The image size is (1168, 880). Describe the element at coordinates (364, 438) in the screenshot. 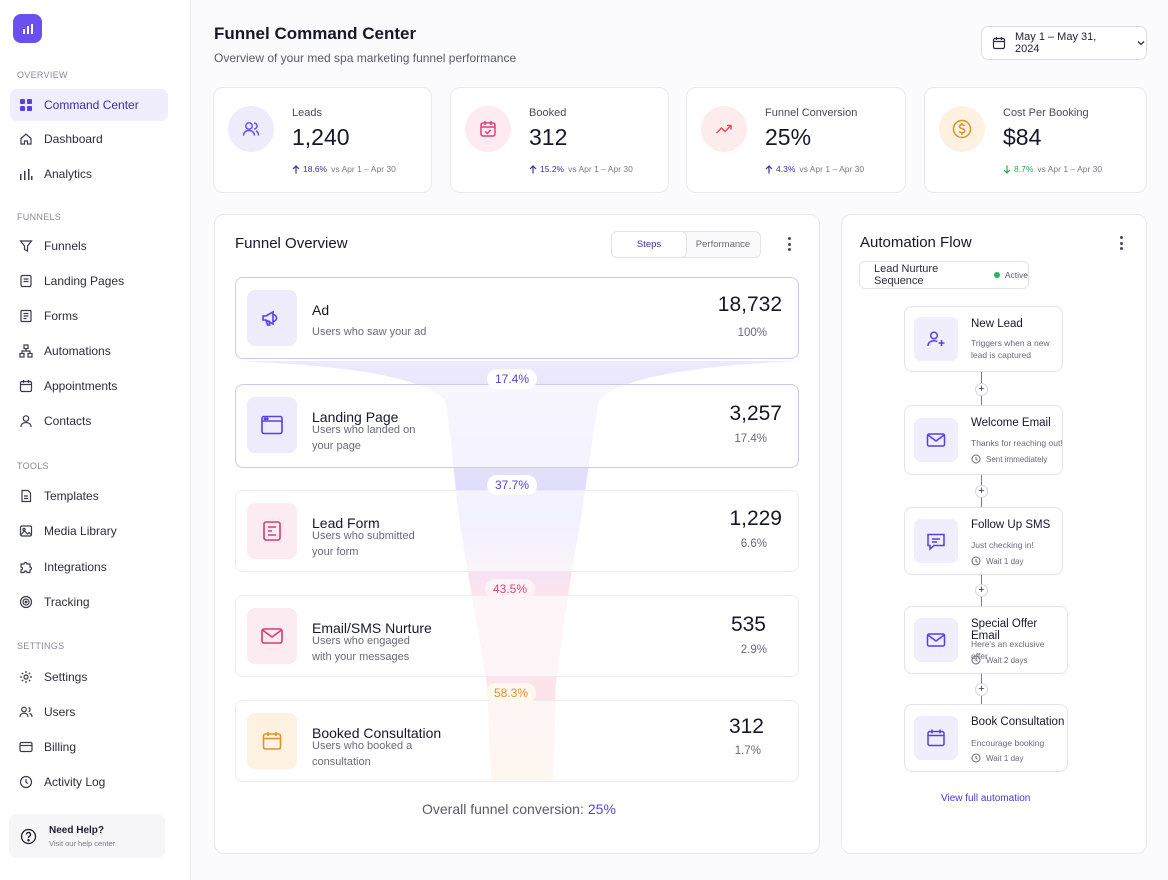

I see `stage-desc: Users who landed on your page` at that location.